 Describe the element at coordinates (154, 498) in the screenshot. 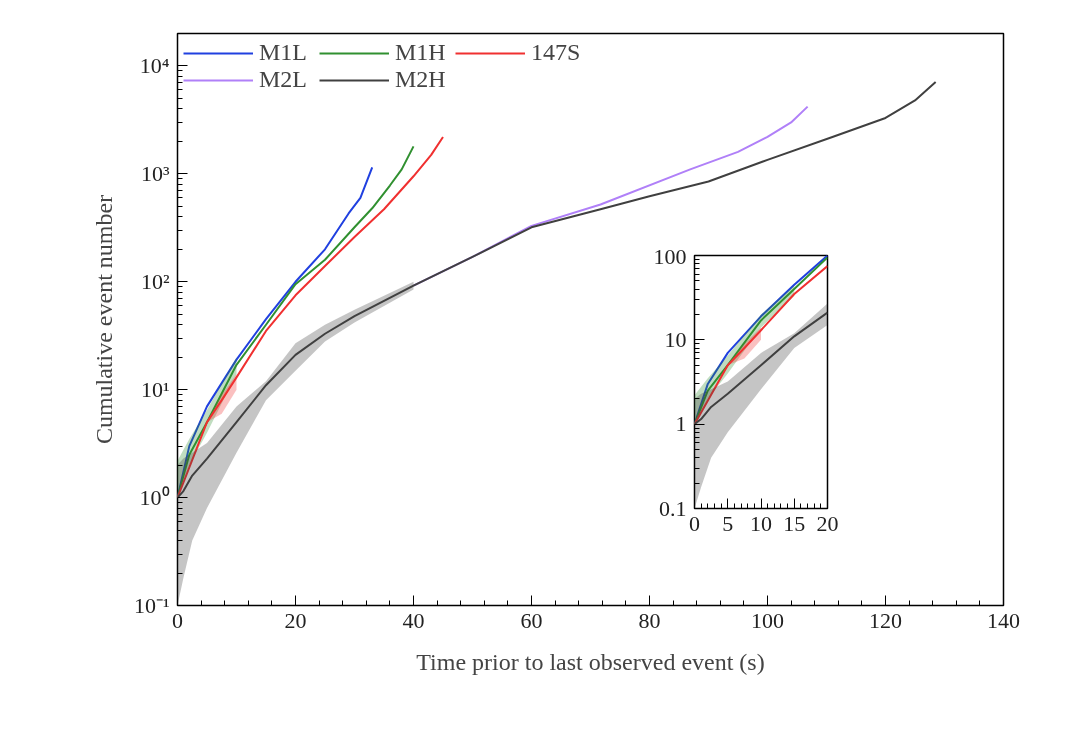

I see `y-tick-label: 10⁰` at that location.